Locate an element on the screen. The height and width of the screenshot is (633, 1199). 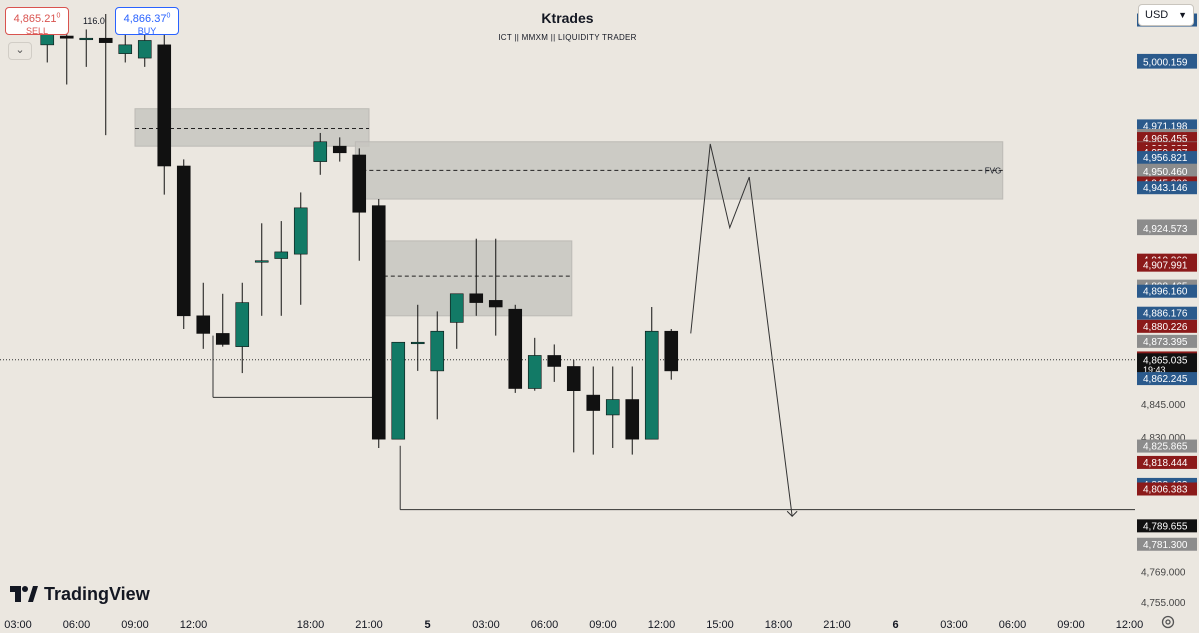
currency-select: USD ▼ is located at coordinates (1166, 15).